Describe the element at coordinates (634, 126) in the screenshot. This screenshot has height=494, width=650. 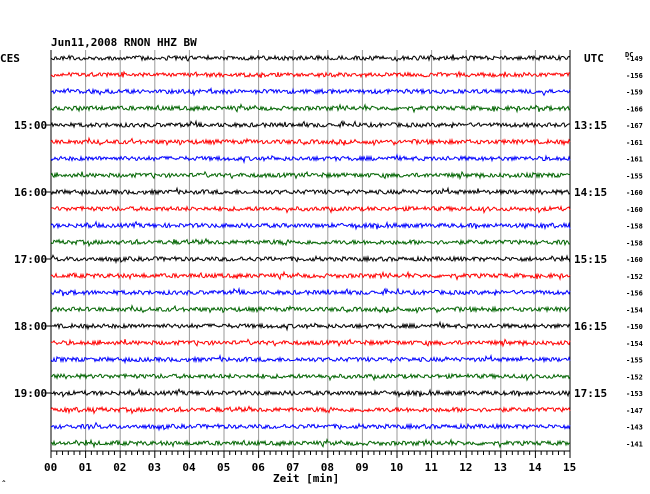
I see `dc-offset-label: -167` at that location.